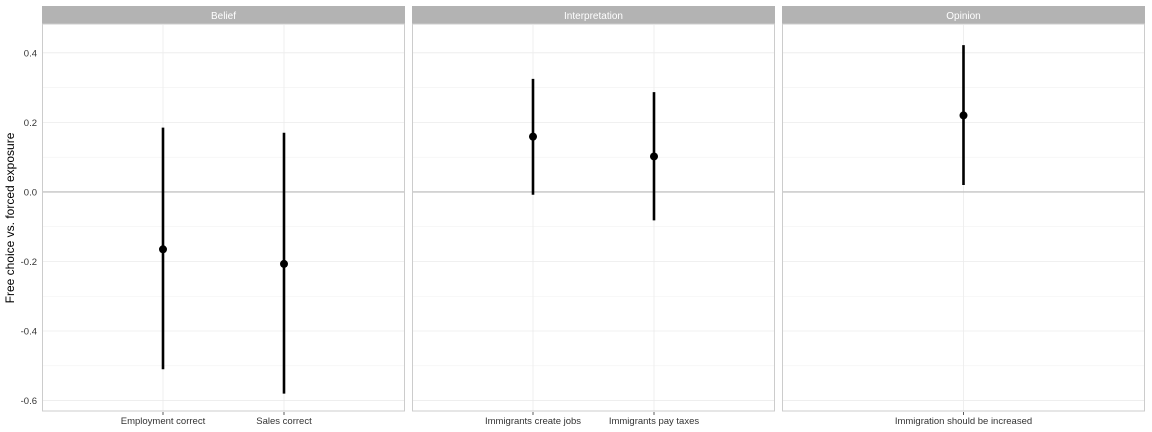 Image resolution: width=1152 pixels, height=432 pixels. Describe the element at coordinates (29, 401) in the screenshot. I see `y-tick-label: -0.6` at that location.